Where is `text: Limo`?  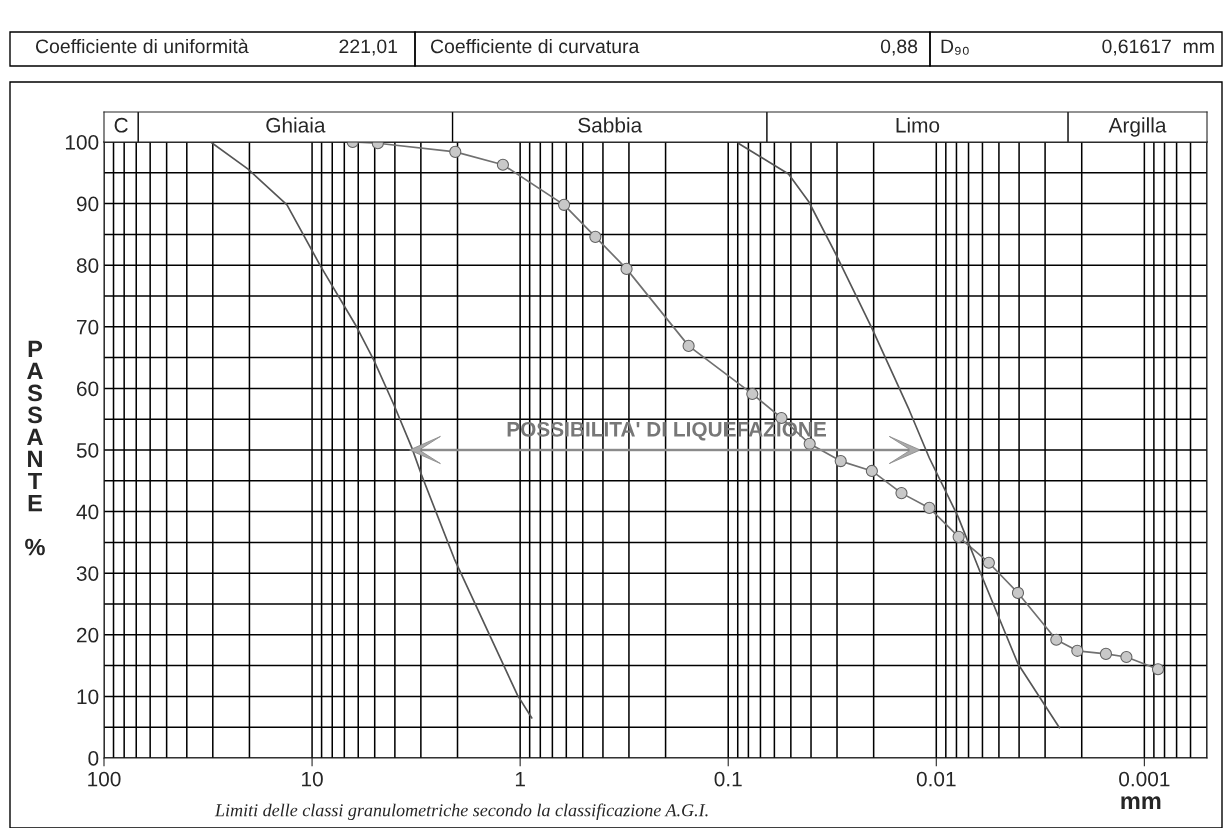 text: Limo is located at coordinates (918, 125).